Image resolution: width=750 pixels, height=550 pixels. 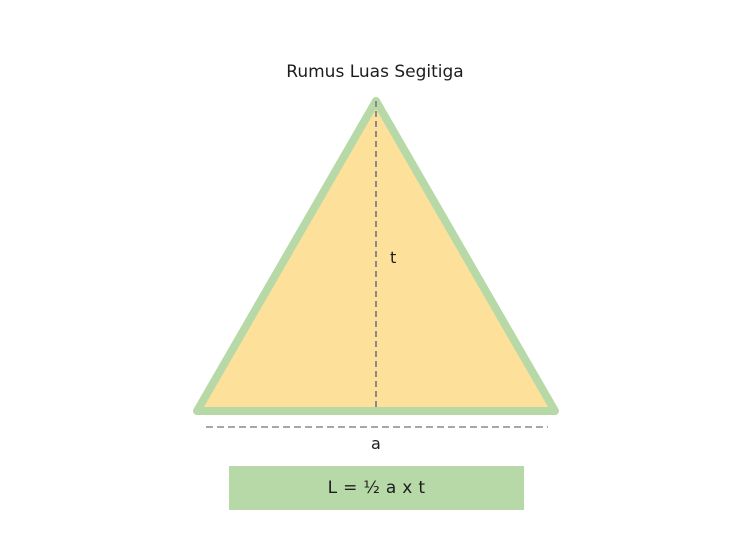 I want to click on formula-text: L = ½ a x t, so click(x=376, y=488).